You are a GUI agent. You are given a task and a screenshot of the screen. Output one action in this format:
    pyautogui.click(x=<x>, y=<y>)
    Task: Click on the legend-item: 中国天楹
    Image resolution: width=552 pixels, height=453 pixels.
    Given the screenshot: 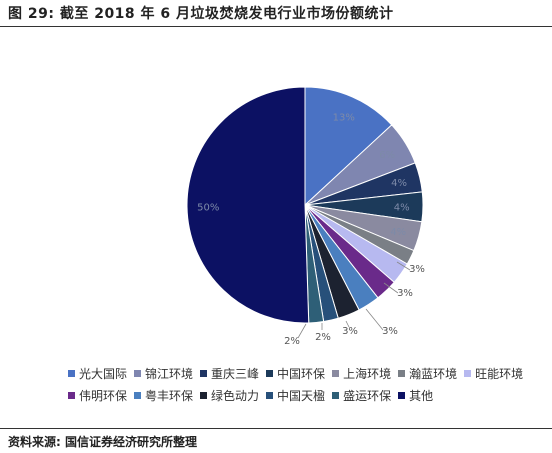 What is the action you would take?
    pyautogui.click(x=295, y=395)
    